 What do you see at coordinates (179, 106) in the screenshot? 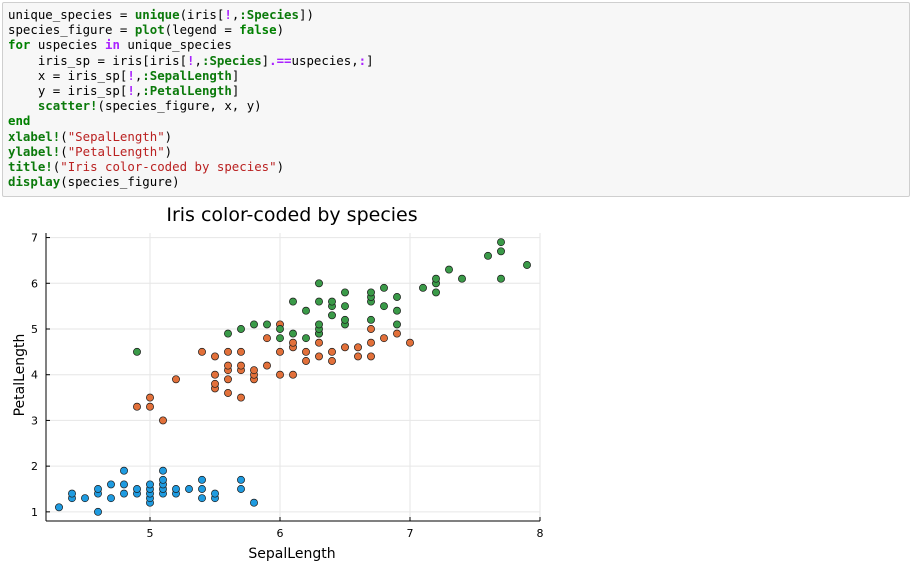
I see `code-token: (species_figure, x, y)` at bounding box center [179, 106].